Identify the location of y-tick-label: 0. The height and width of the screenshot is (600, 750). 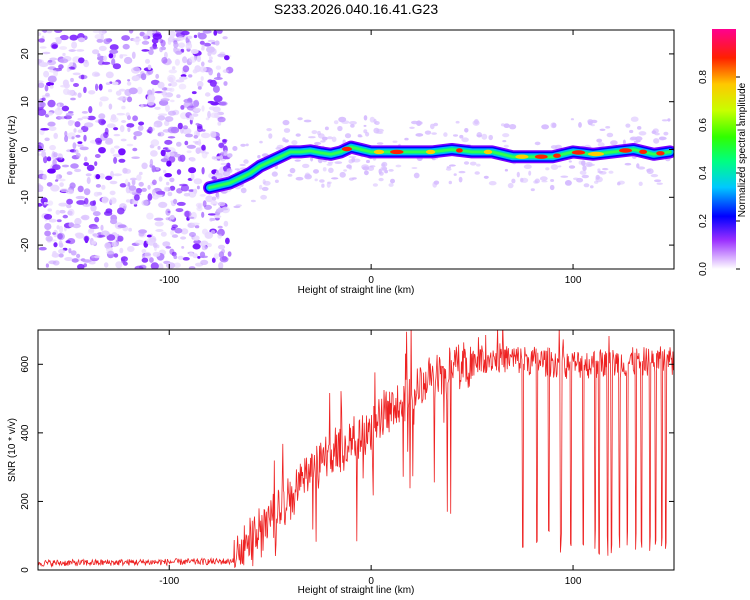
(25, 570).